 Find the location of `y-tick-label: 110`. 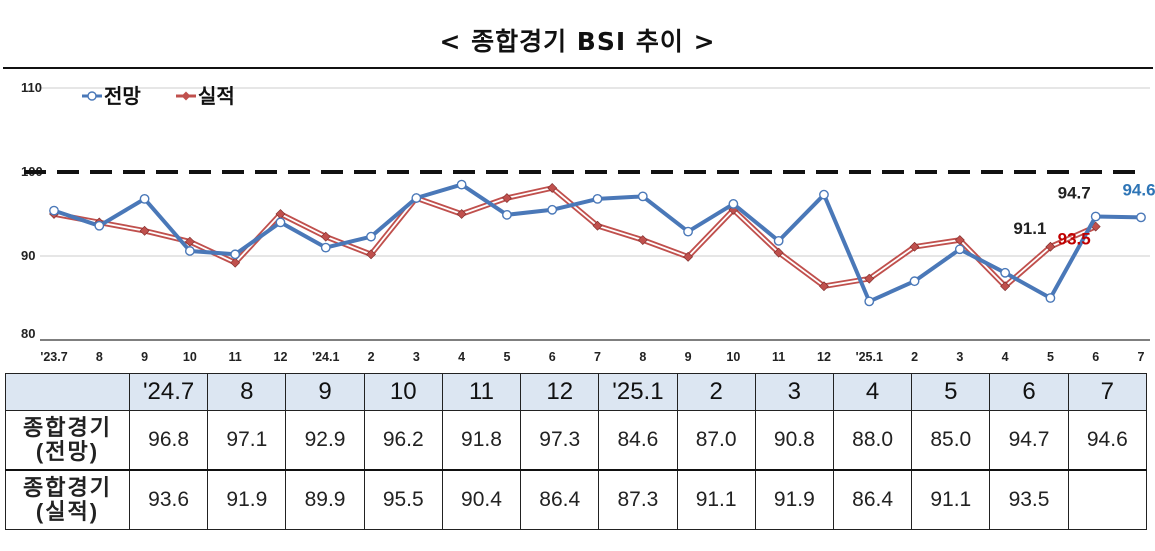

y-tick-label: 110 is located at coordinates (31, 87).